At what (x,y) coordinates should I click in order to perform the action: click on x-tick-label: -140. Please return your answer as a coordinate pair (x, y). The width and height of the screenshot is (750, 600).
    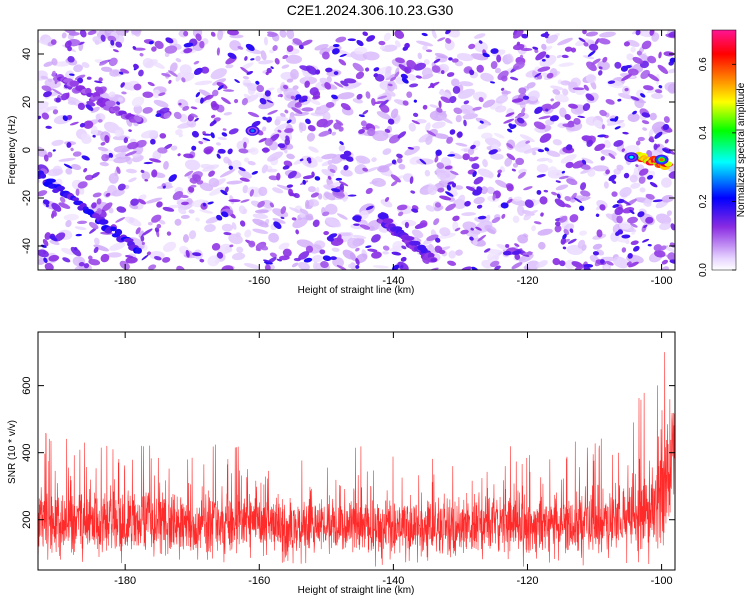
    Looking at the image, I should click on (393, 281).